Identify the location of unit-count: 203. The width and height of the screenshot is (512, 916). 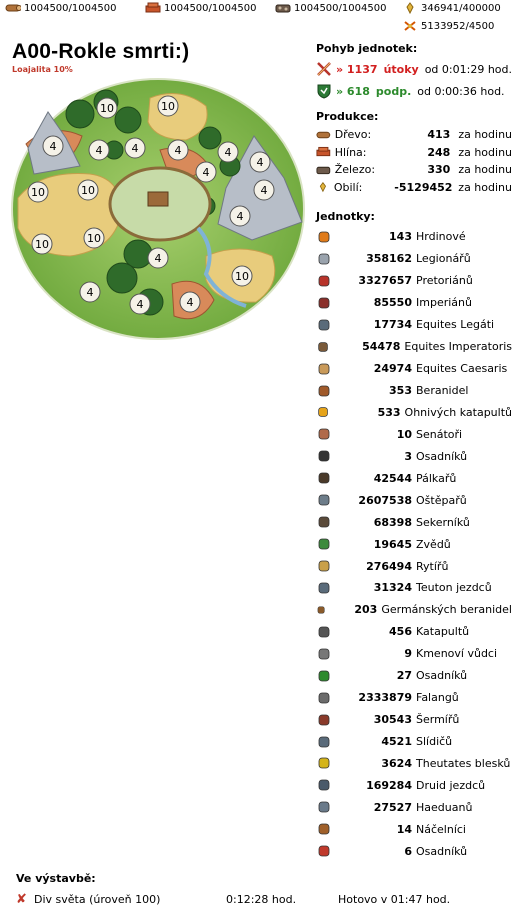
(366, 610).